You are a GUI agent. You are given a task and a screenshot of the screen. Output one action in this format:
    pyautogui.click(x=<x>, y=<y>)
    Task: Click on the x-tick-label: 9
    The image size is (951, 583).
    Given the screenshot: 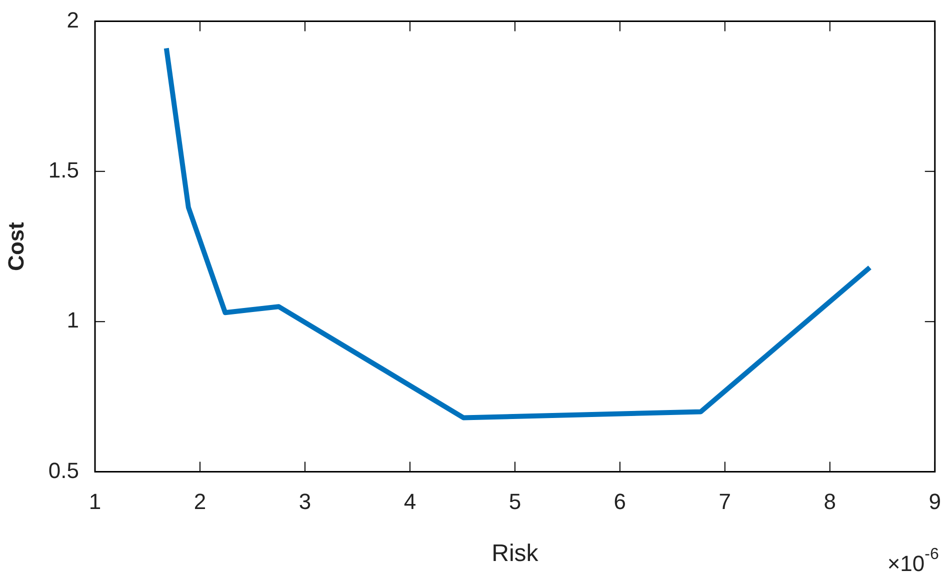 What is the action you would take?
    pyautogui.click(x=935, y=501)
    